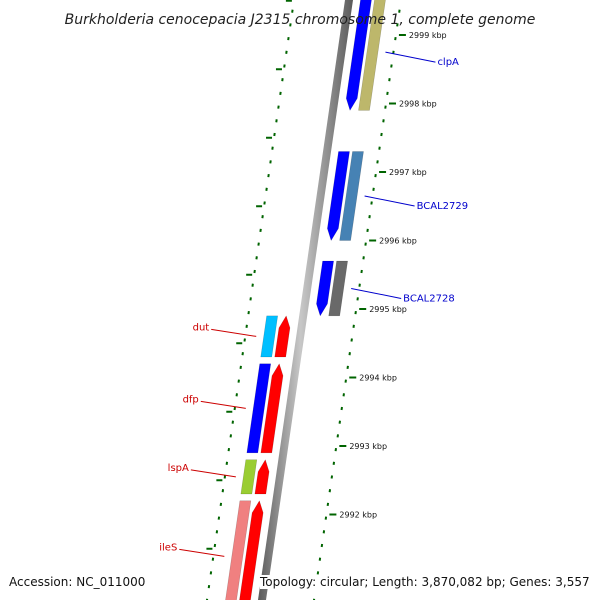 The width and height of the screenshot is (600, 600). Describe the element at coordinates (358, 55) in the screenshot. I see `cds-clpa-arrow` at that location.